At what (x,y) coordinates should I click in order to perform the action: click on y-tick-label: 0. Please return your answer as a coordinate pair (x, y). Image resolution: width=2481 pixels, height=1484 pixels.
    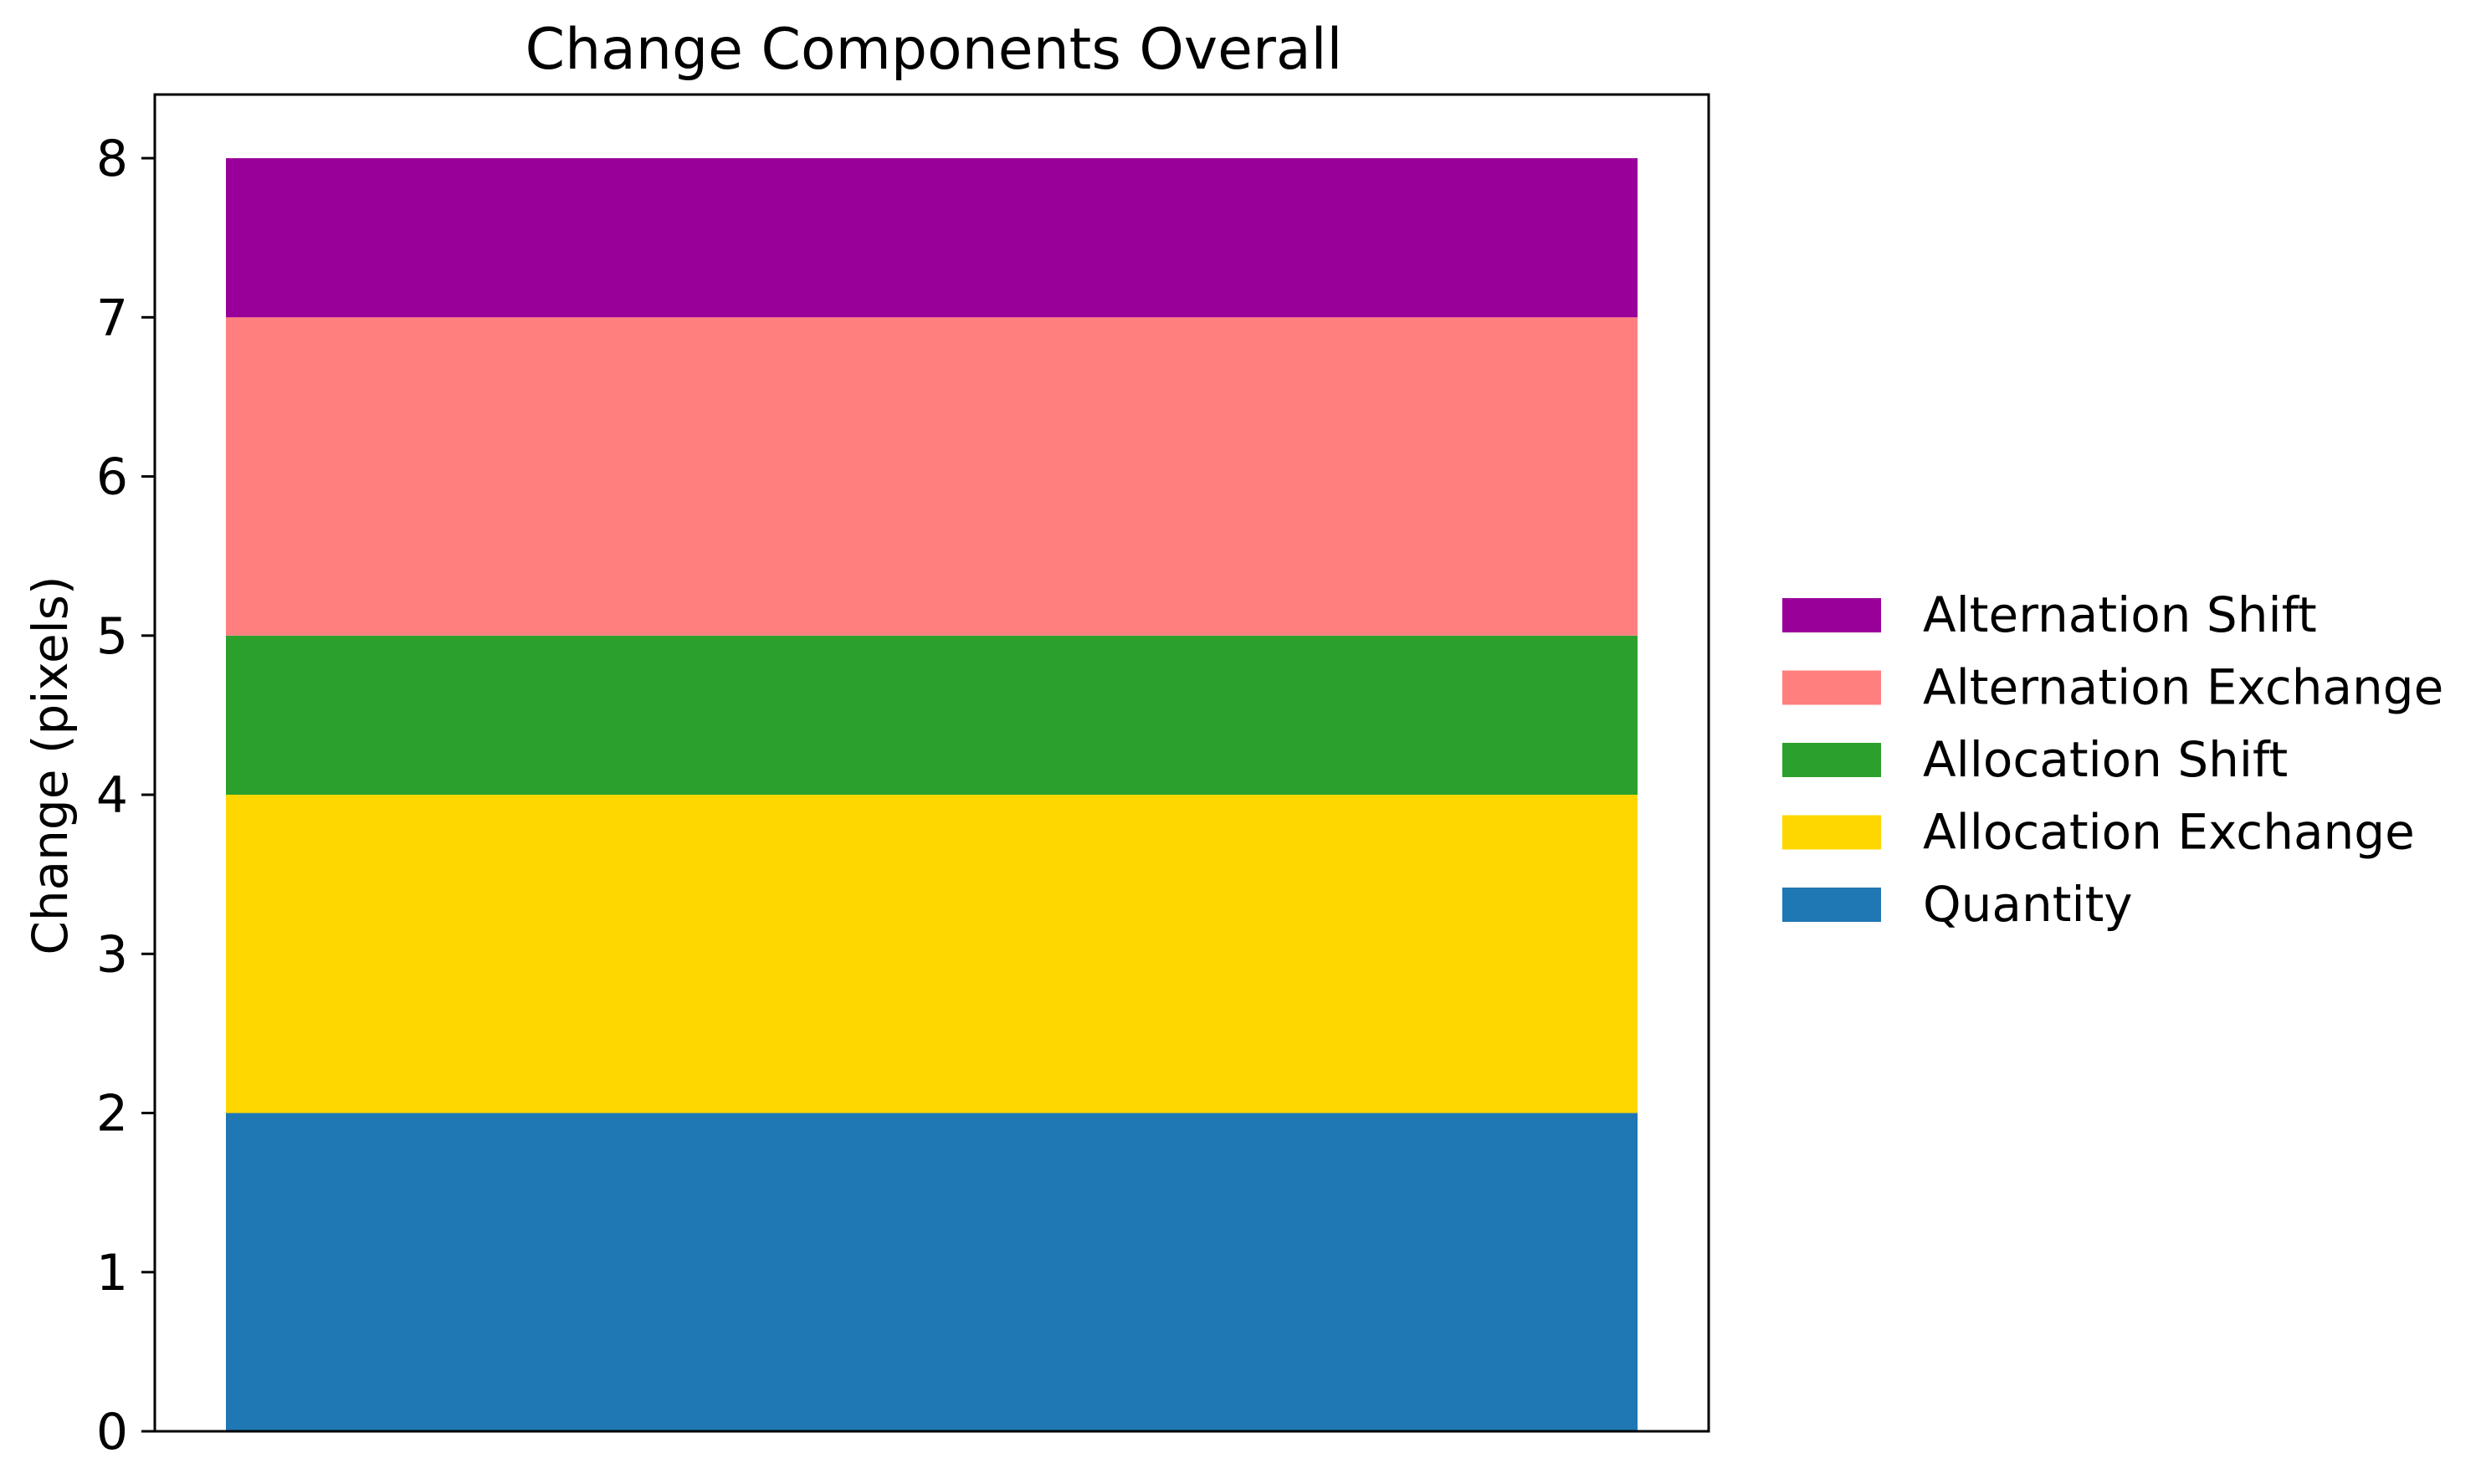
    Looking at the image, I should click on (112, 1432).